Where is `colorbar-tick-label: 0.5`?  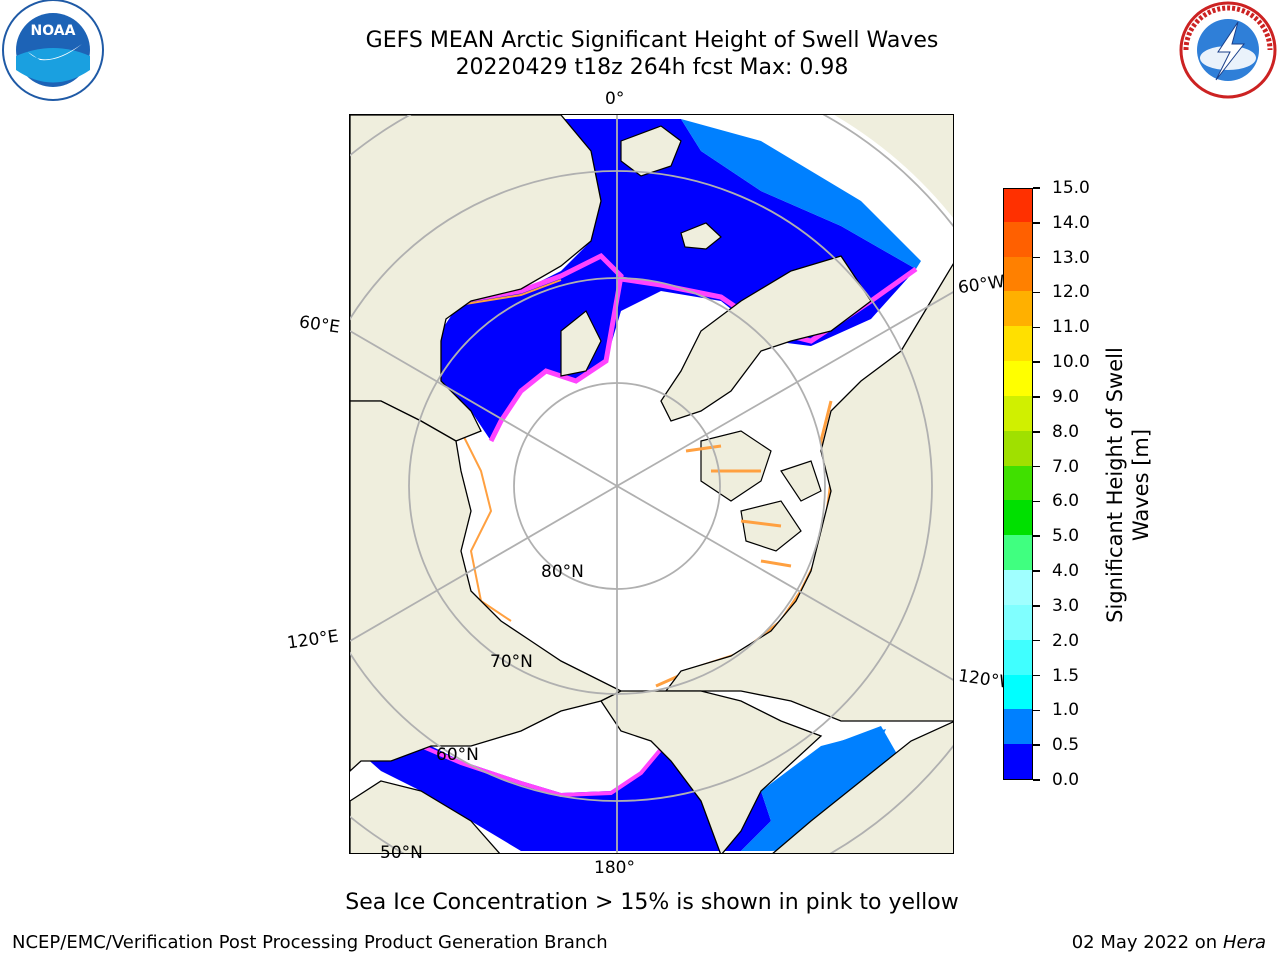 colorbar-tick-label: 0.5 is located at coordinates (1066, 745).